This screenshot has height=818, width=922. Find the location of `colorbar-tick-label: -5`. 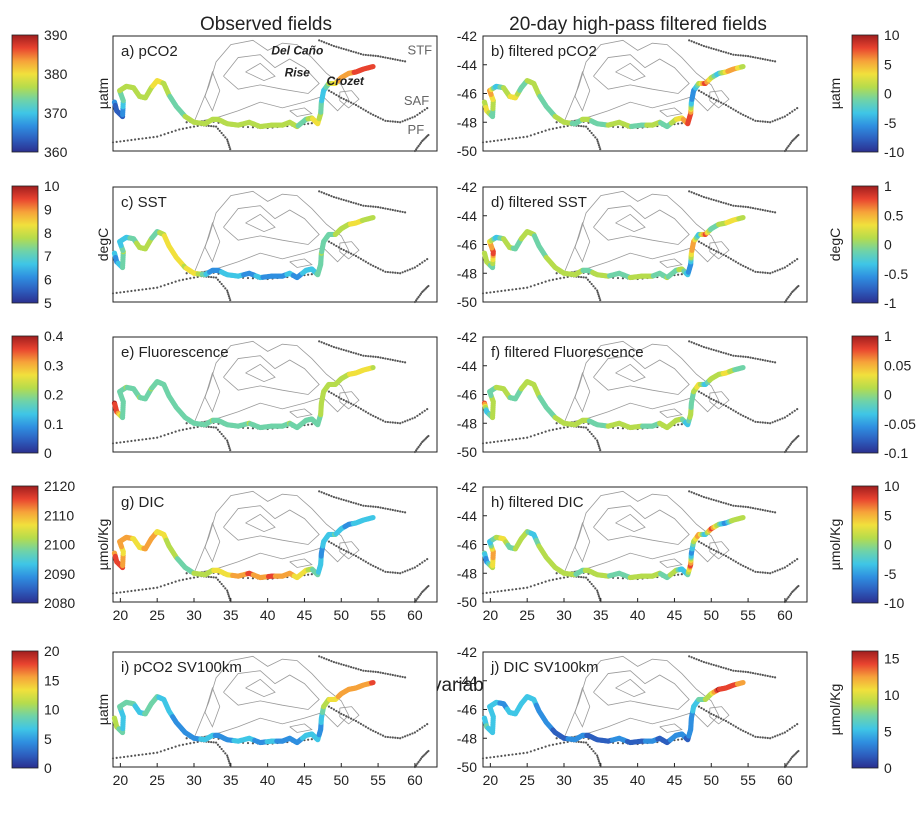

colorbar-tick-label: -5 is located at coordinates (890, 574).